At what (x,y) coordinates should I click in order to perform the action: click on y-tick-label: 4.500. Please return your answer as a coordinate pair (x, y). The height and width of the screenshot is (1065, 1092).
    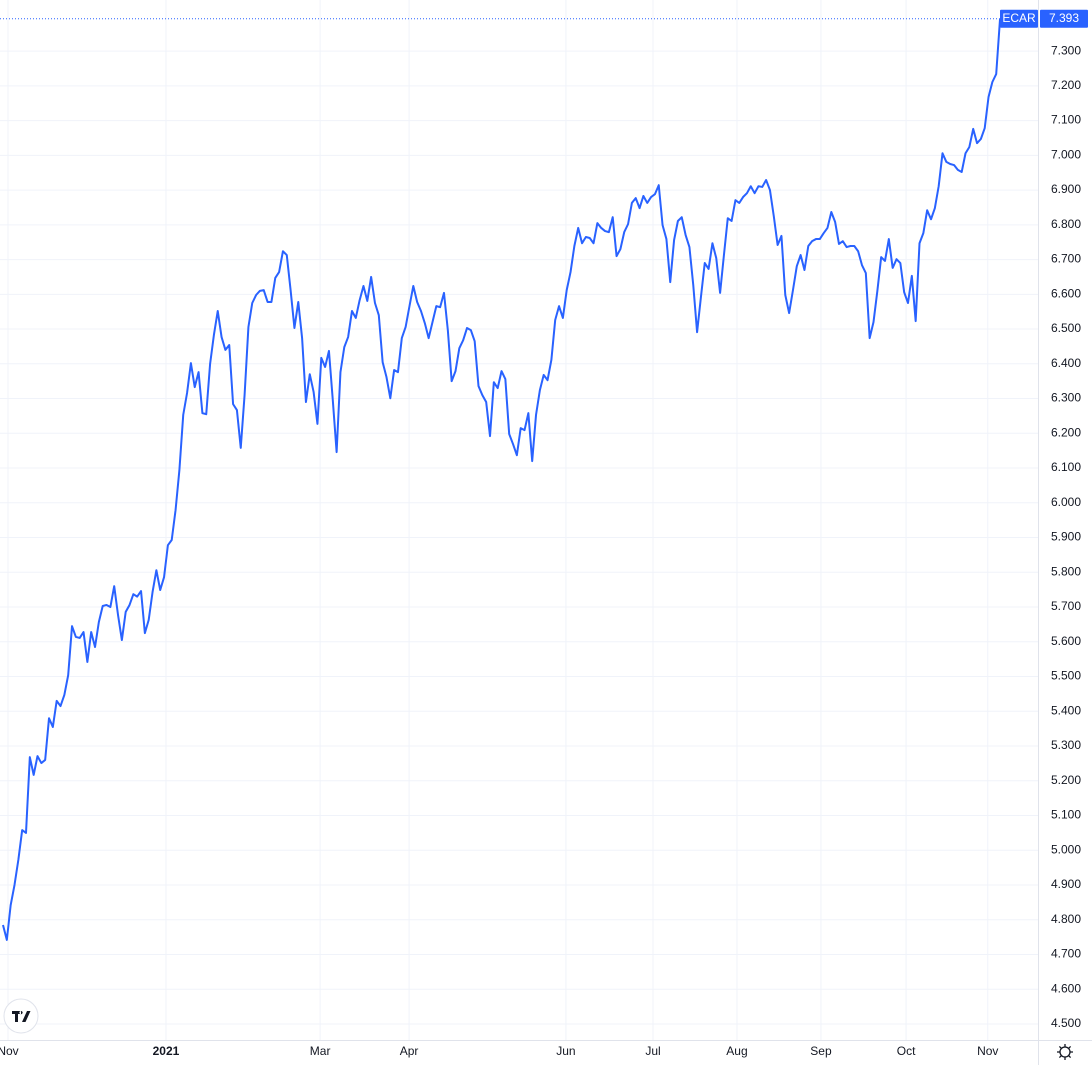
    Looking at the image, I should click on (1066, 1023).